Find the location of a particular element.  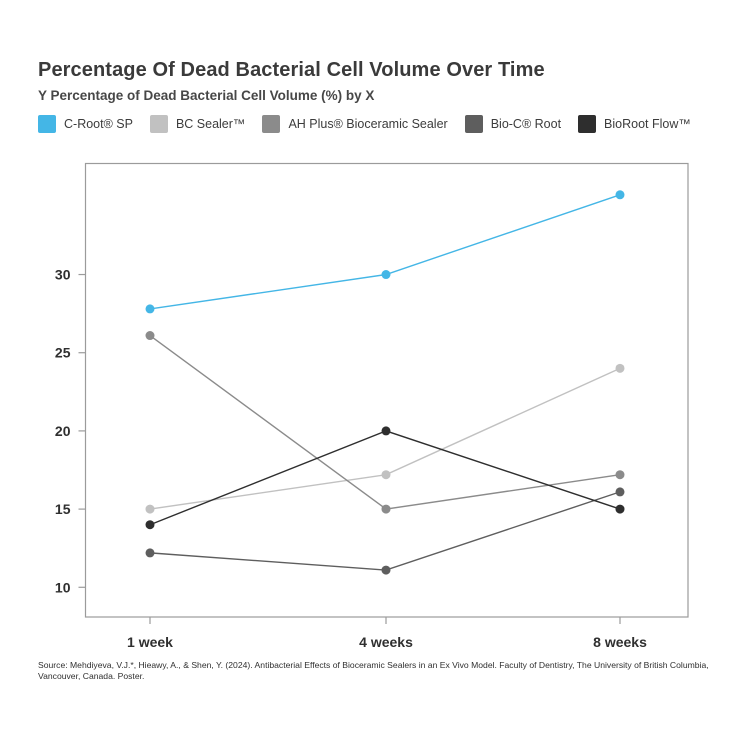

legend-item: BC Sealer™ is located at coordinates (197, 124).